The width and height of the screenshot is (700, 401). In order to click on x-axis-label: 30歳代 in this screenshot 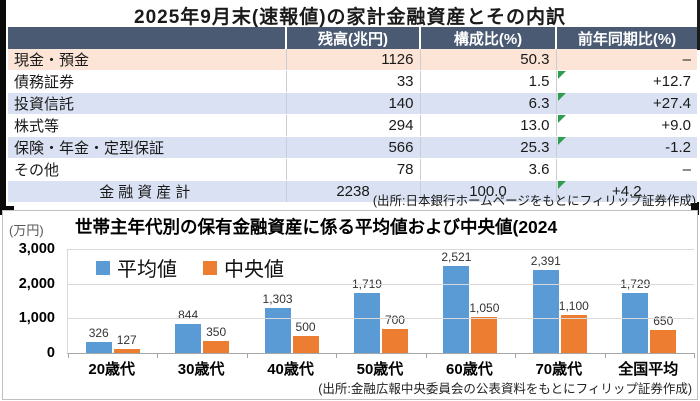, I will do `click(201, 369)`.